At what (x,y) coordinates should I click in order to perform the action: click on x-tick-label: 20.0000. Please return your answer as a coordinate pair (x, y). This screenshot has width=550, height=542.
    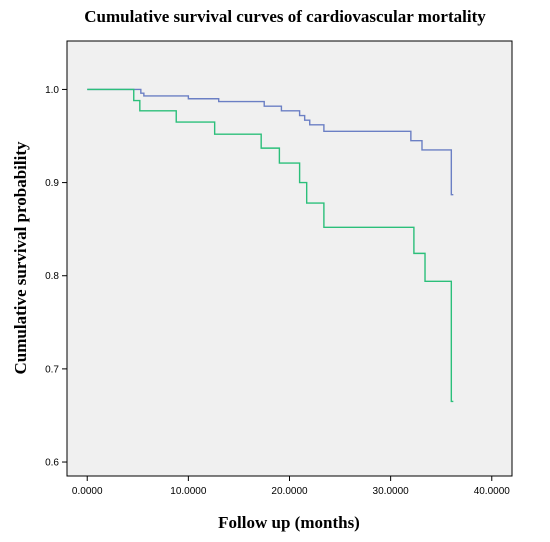
    Looking at the image, I should click on (289, 491).